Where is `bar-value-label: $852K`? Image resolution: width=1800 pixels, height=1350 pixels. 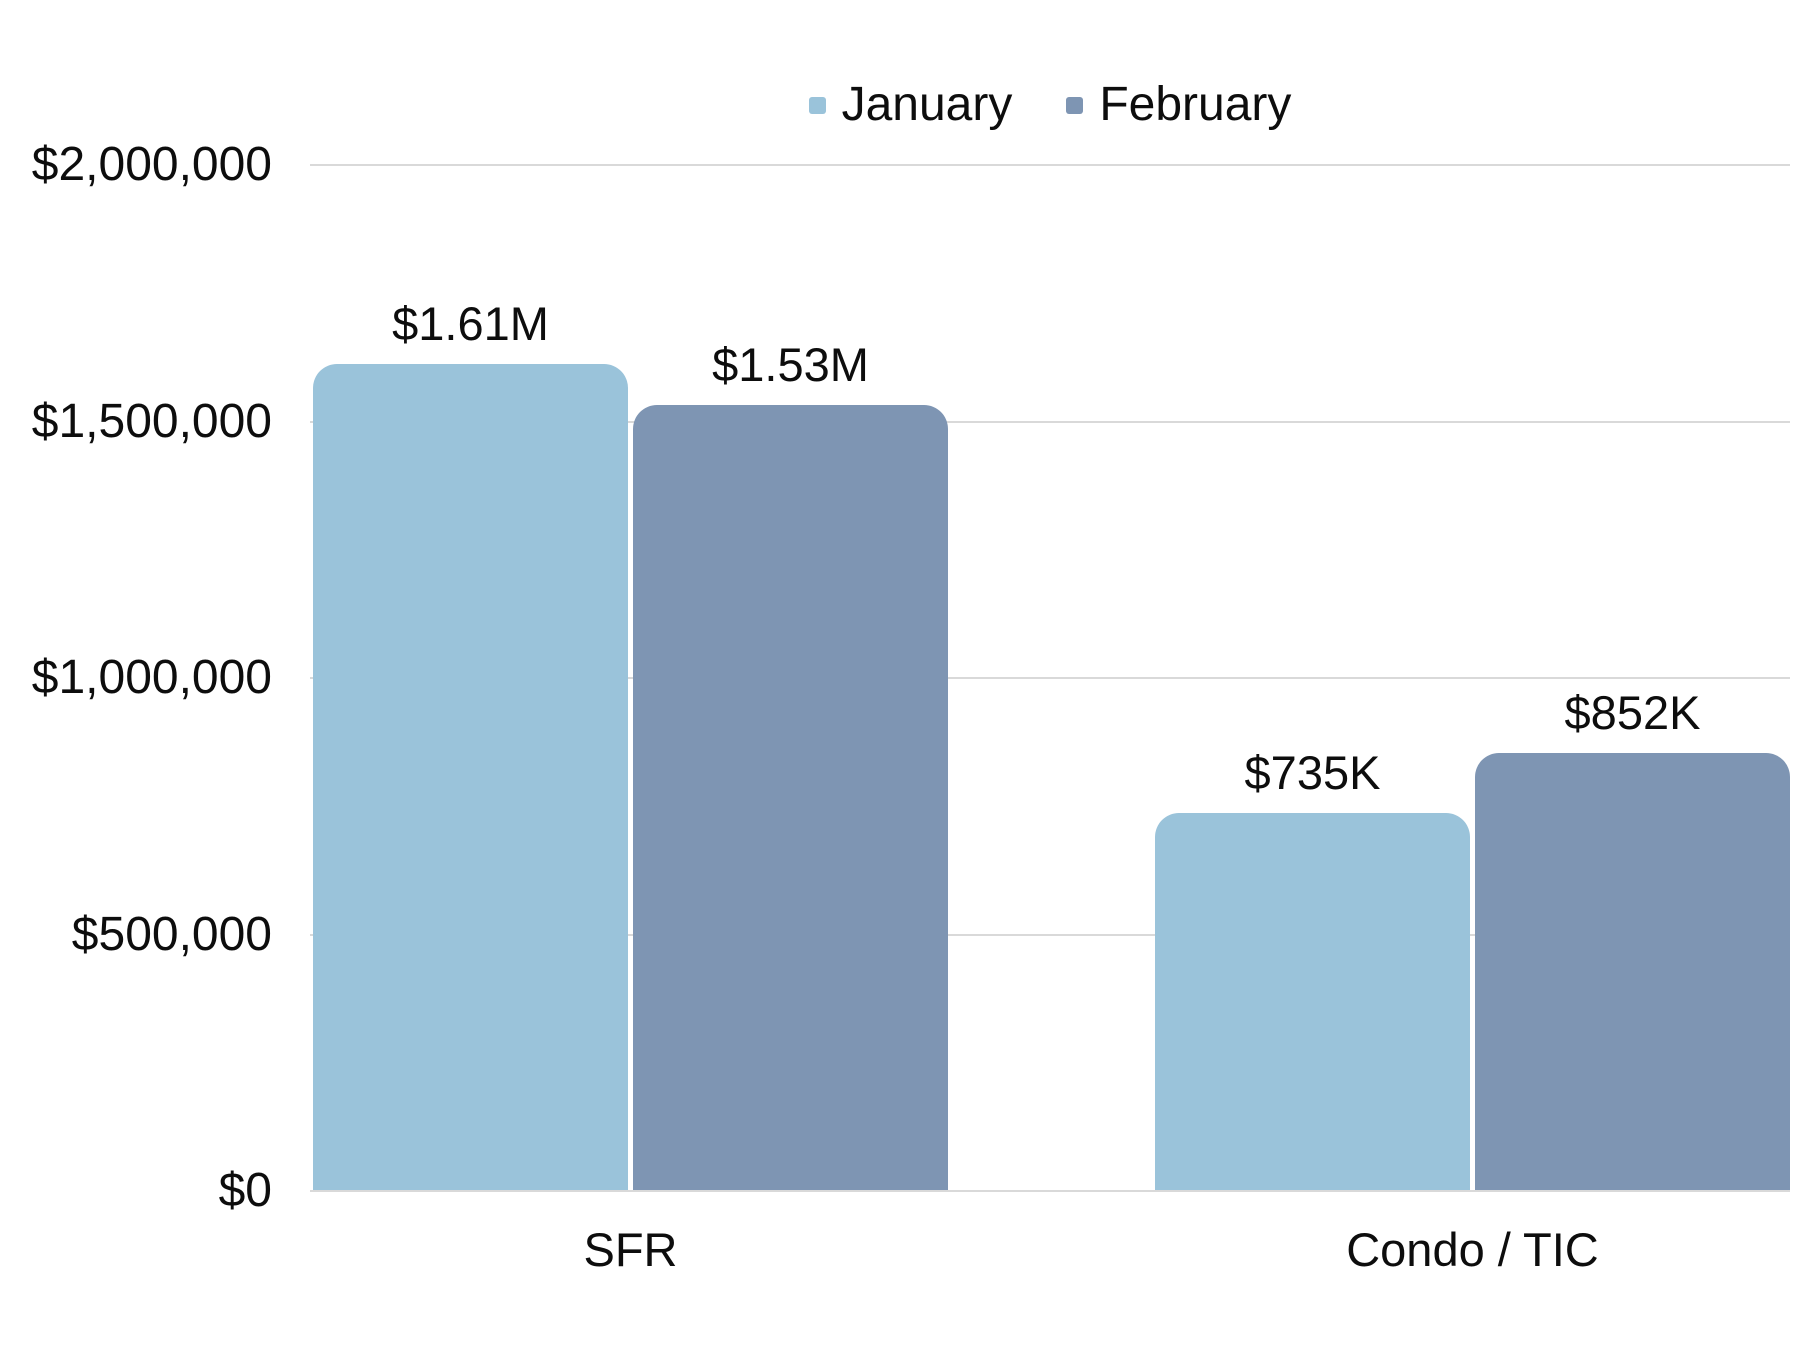
bar-value-label: $852K is located at coordinates (1632, 712).